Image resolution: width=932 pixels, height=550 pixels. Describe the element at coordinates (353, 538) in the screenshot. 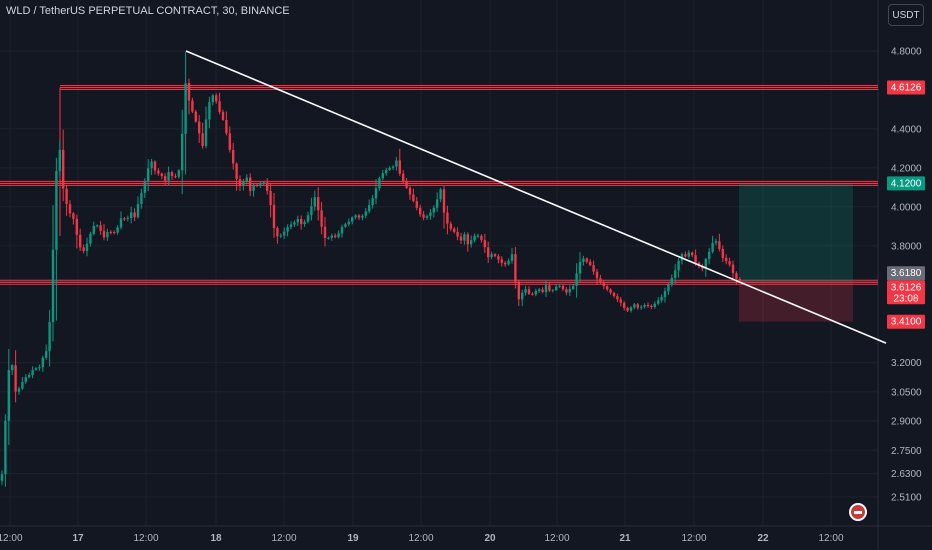

I see `time-tick-label: 19` at that location.